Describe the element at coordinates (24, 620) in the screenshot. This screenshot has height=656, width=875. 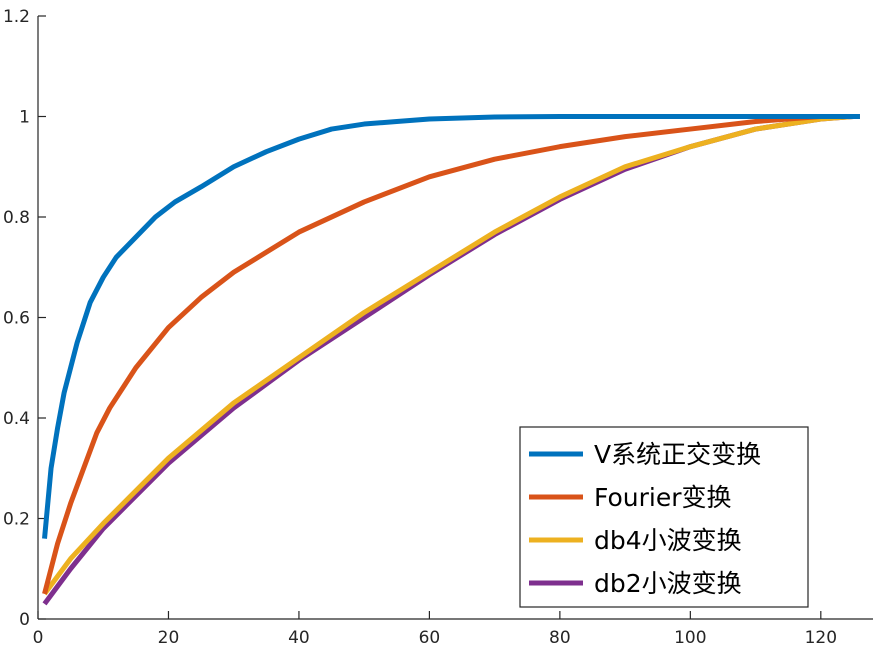
I see `y-tick-label: 0` at that location.